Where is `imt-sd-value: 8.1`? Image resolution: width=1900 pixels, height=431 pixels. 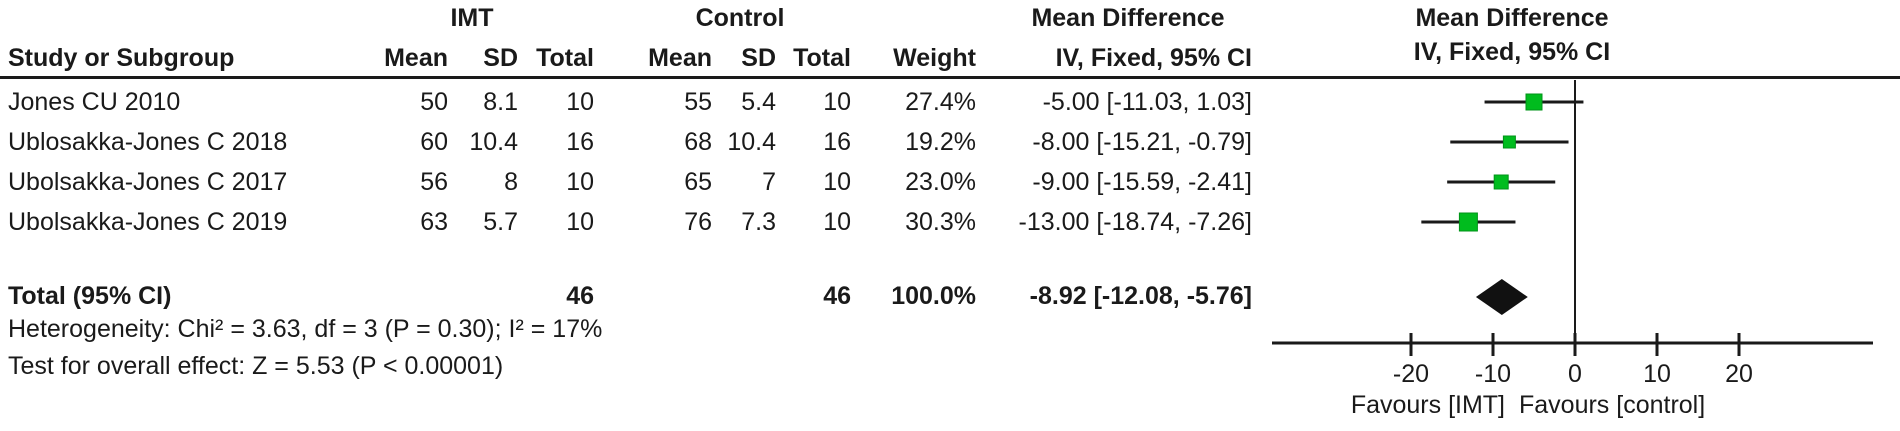 imt-sd-value: 8.1 is located at coordinates (500, 102).